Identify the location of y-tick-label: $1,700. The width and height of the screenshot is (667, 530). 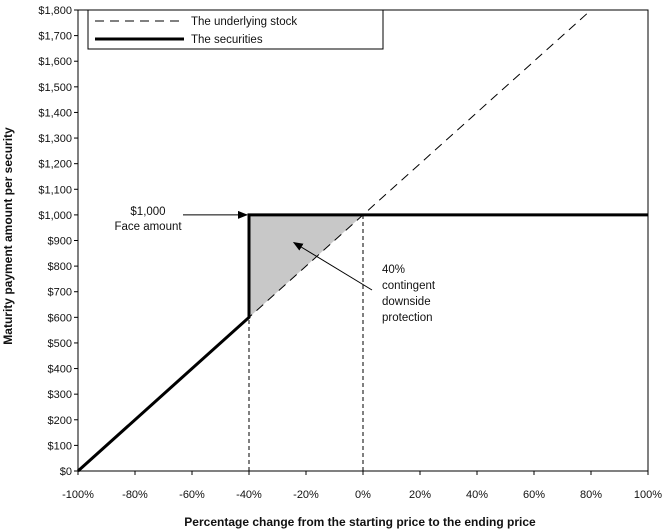
(55, 37).